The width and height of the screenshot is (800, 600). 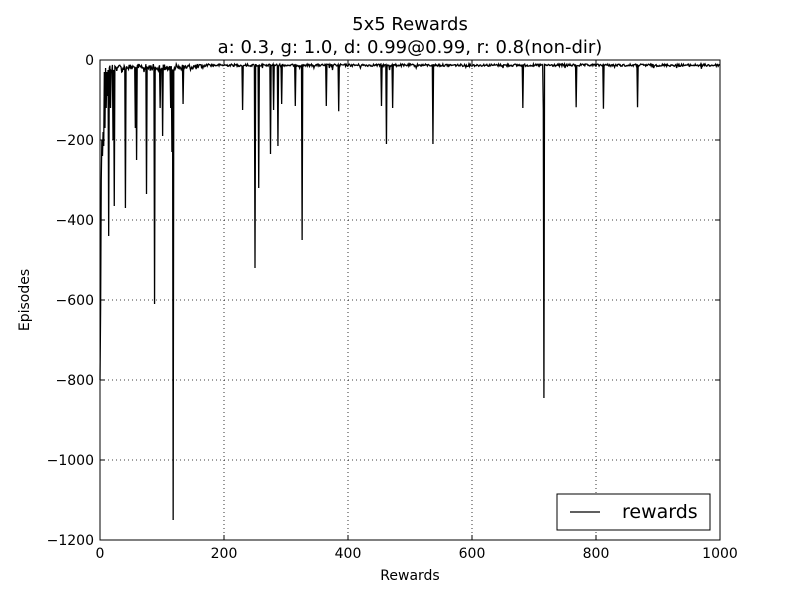 What do you see at coordinates (75, 381) in the screenshot?
I see `y-tick-label: −800` at bounding box center [75, 381].